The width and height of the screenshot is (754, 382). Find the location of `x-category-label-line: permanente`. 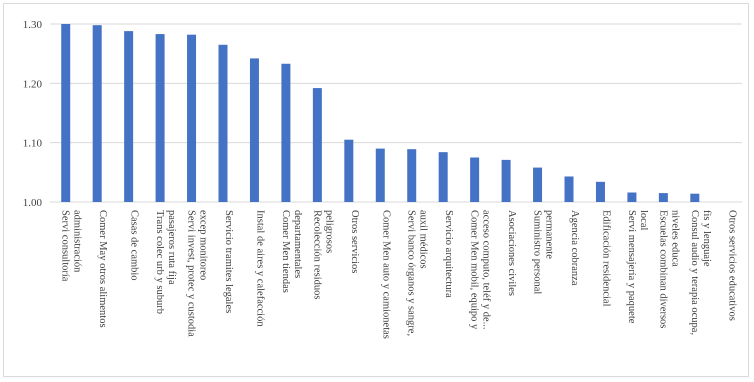

x-category-label-line: permanente is located at coordinates (549, 234).